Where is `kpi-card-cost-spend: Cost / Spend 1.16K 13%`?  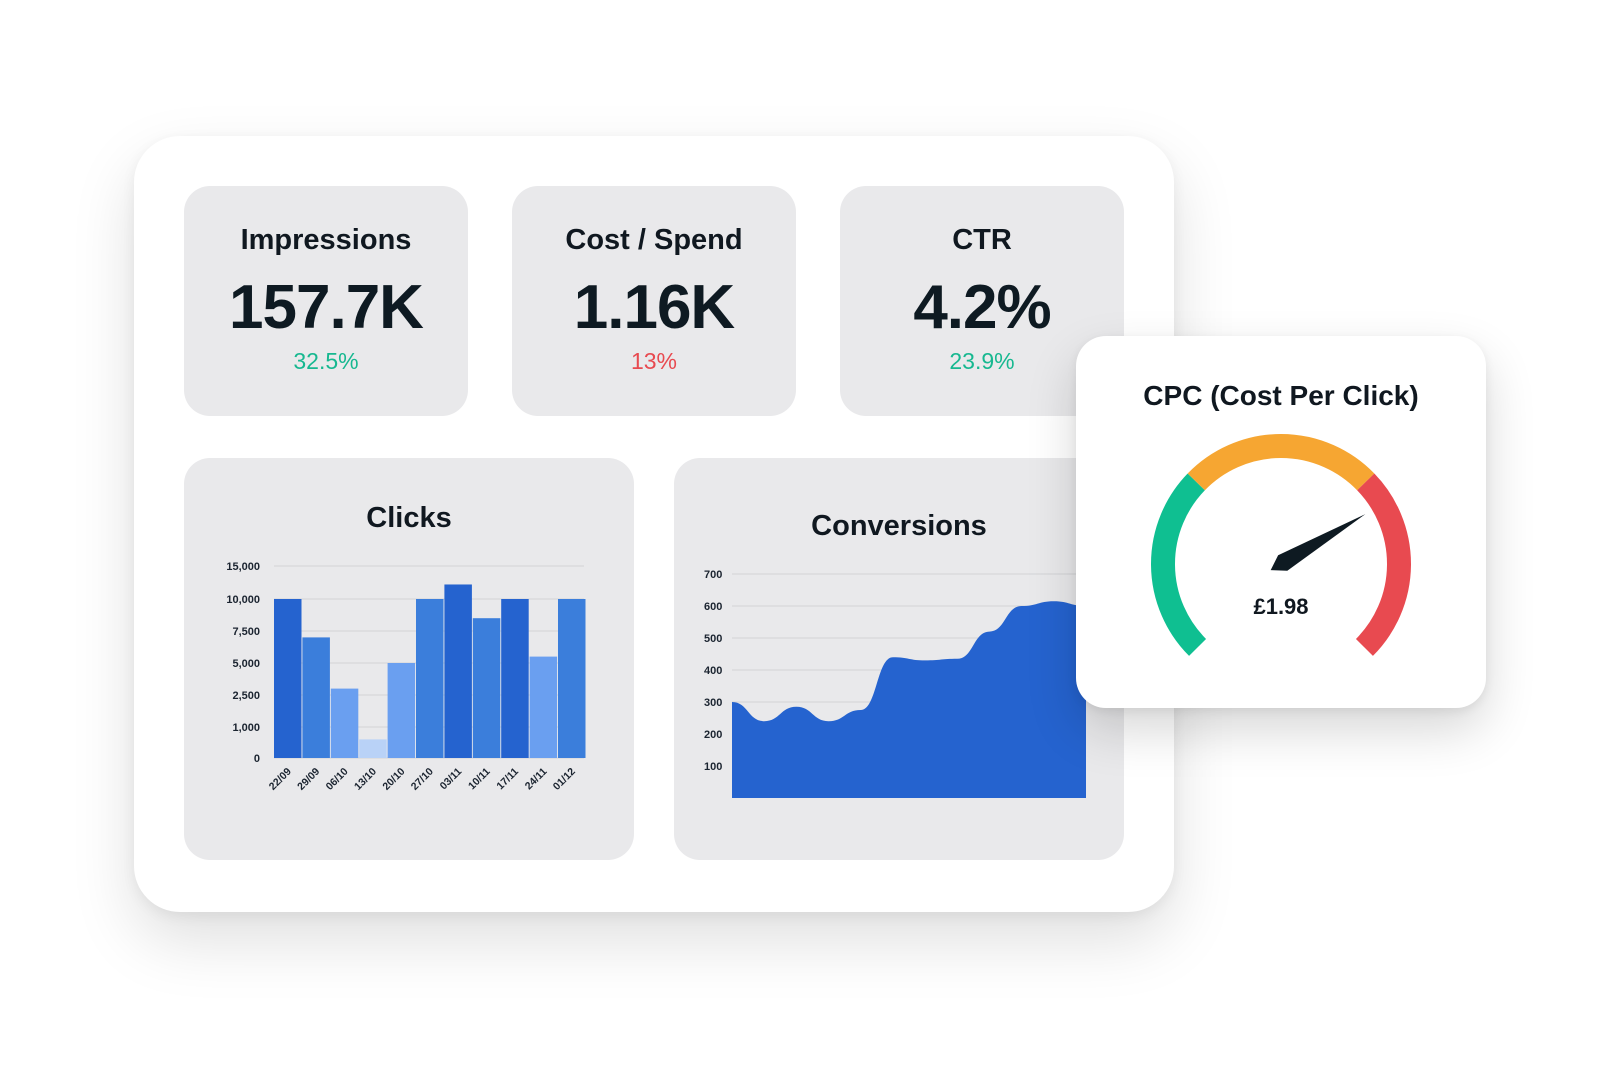 kpi-card-cost-spend: Cost / Spend 1.16K 13% is located at coordinates (654, 301).